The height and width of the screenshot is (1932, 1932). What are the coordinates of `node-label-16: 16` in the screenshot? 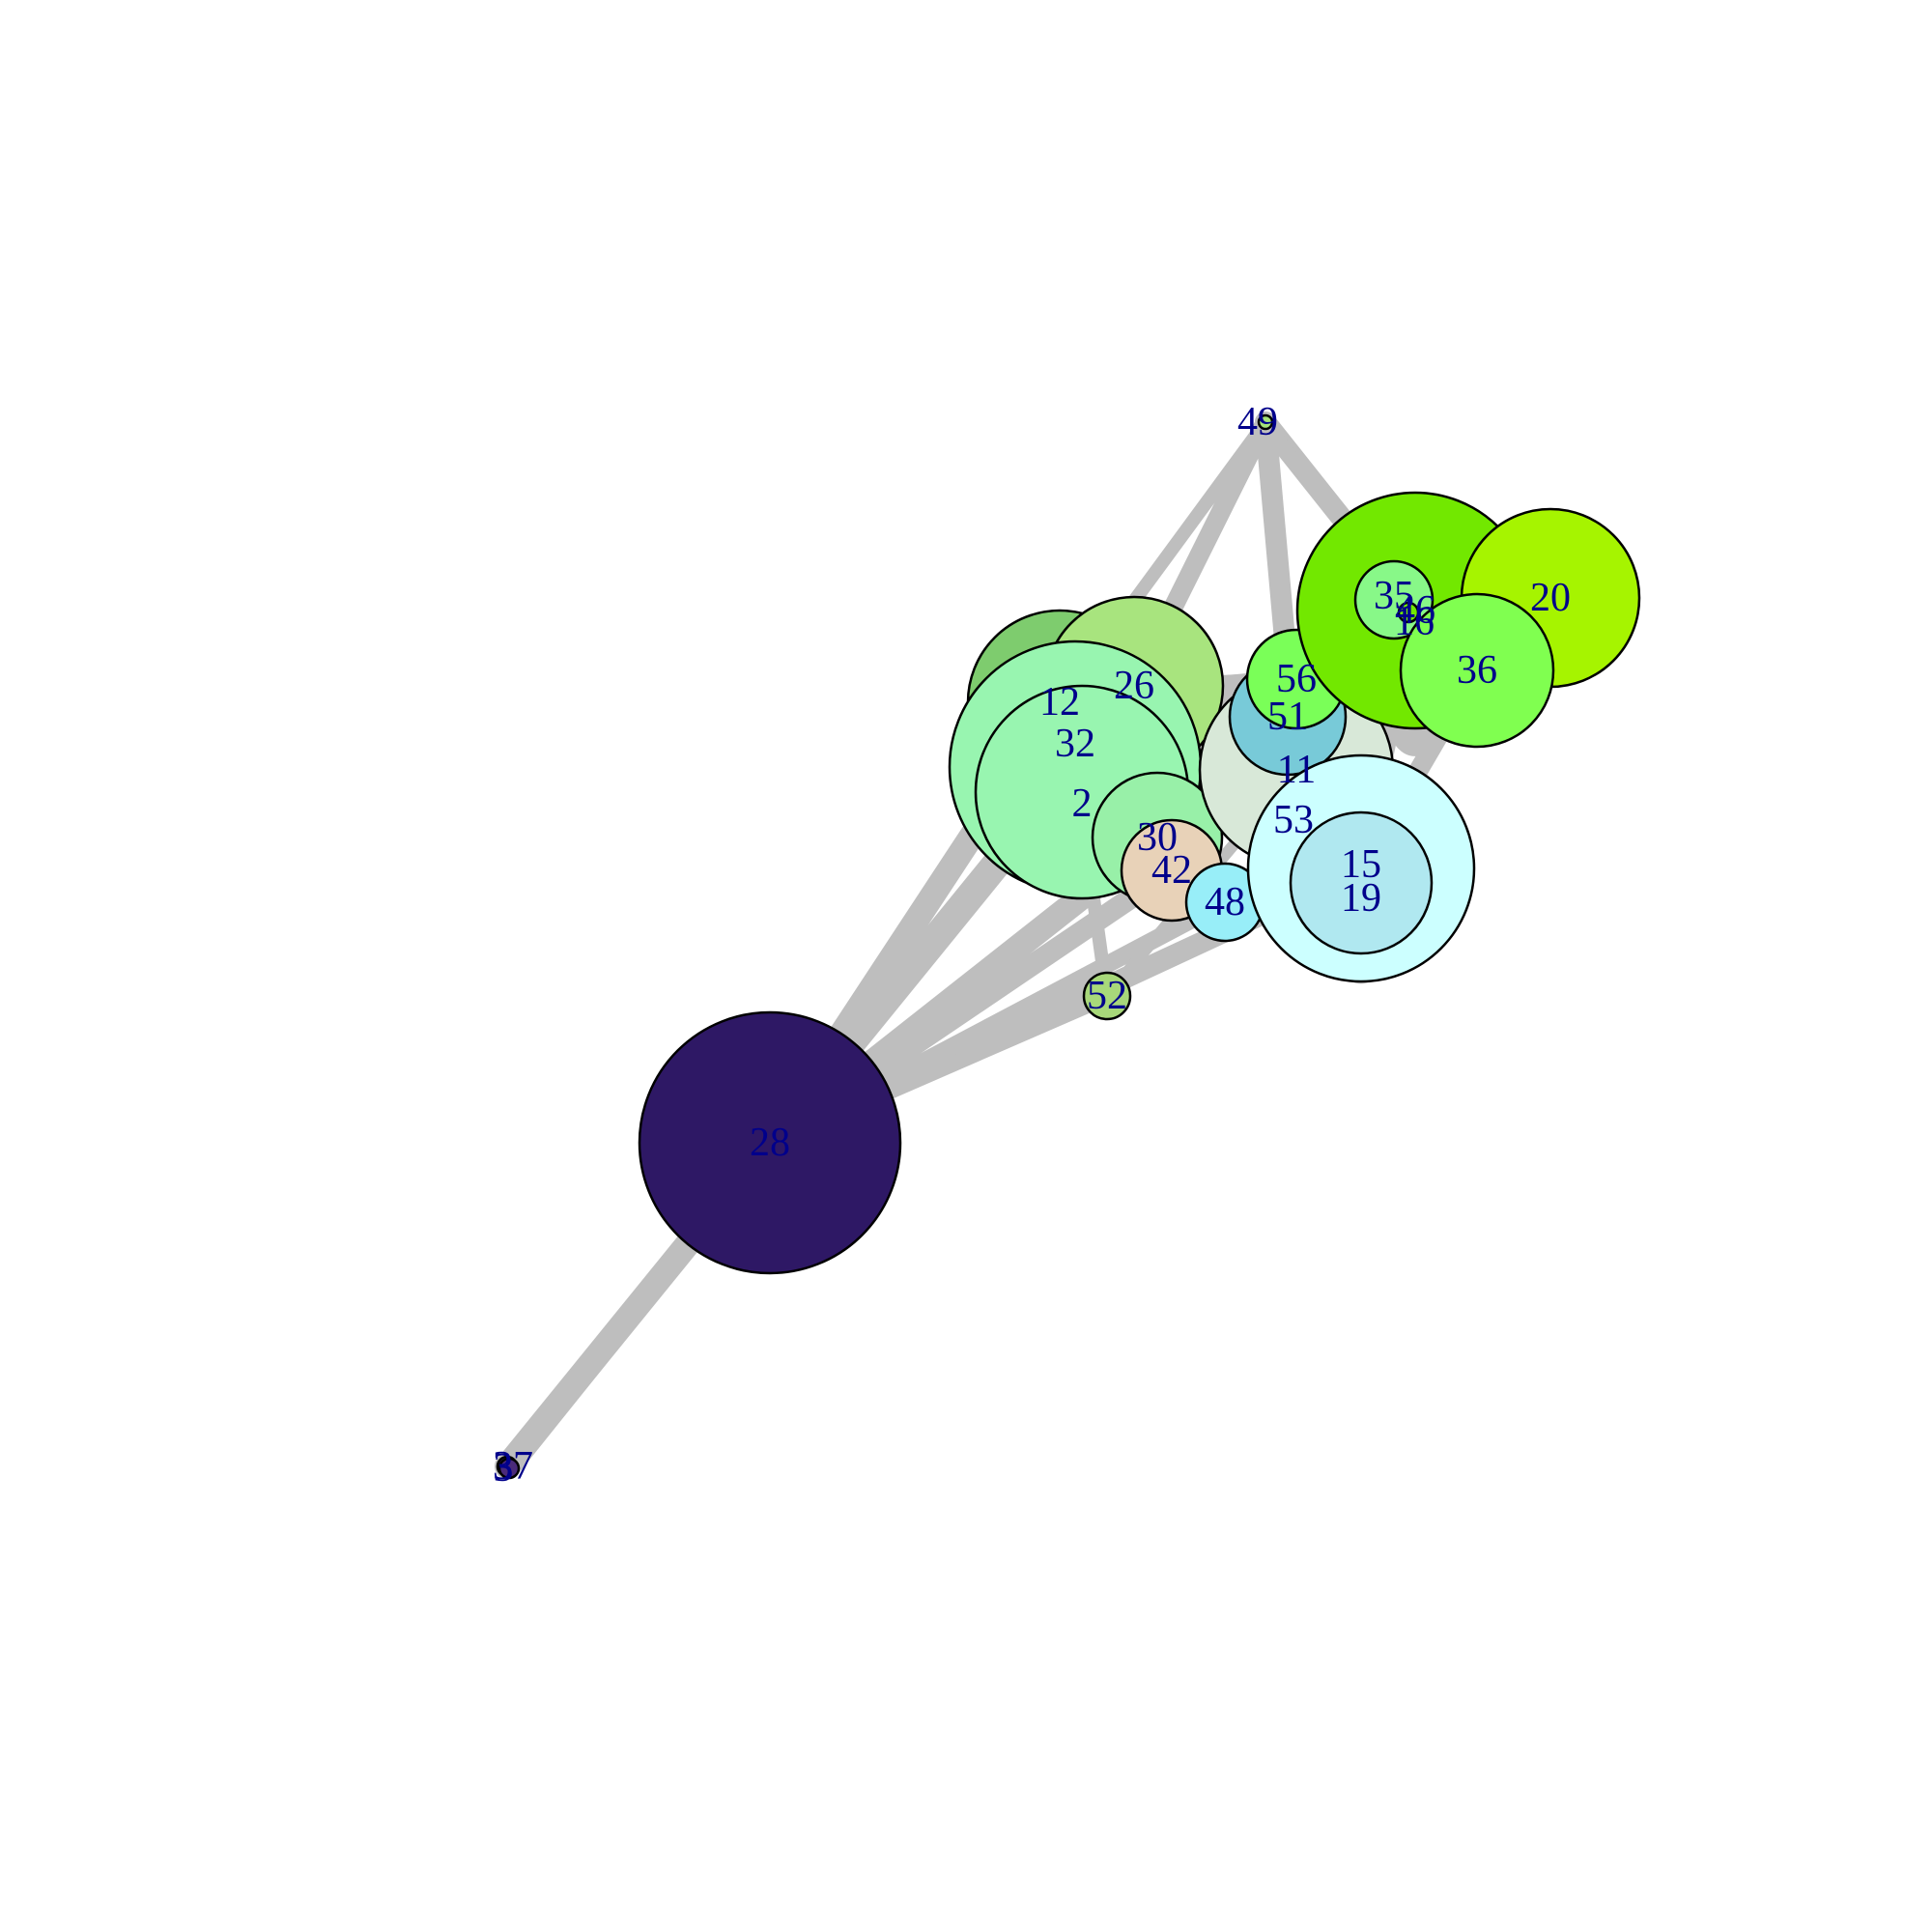 It's located at (1414, 622).